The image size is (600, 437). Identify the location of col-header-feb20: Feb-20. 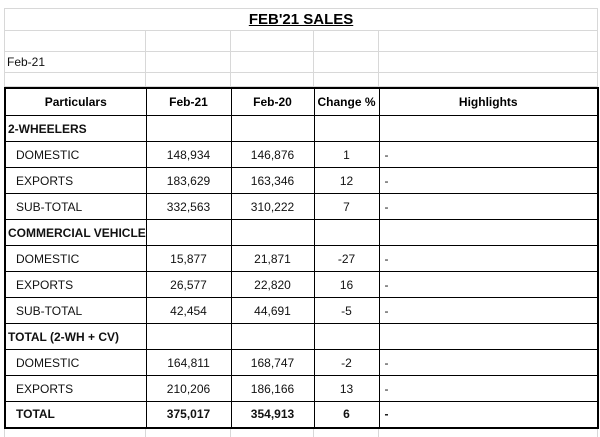
(272, 101).